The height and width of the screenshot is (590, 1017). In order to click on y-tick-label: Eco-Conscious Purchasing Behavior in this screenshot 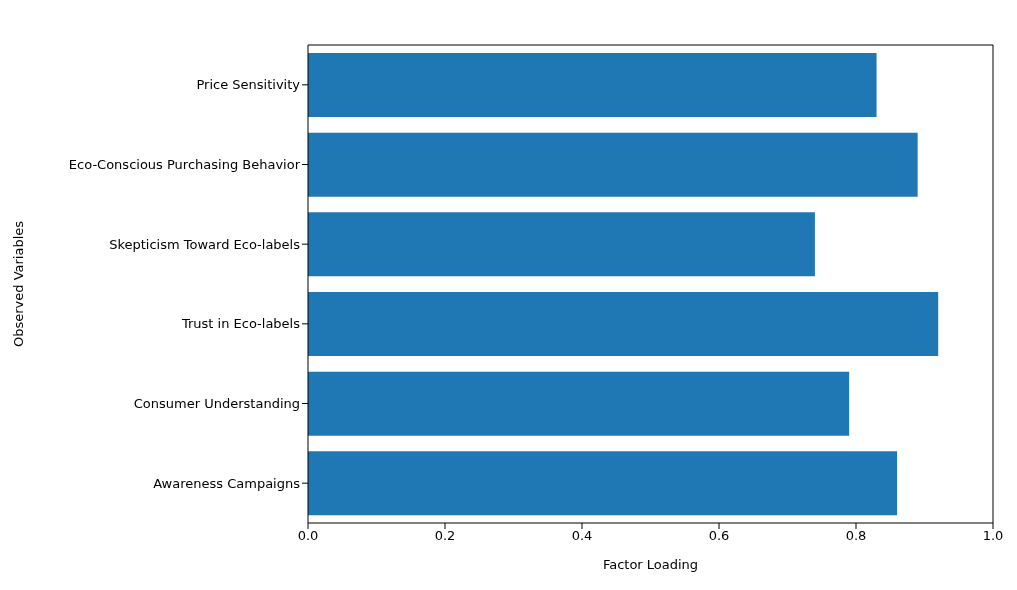, I will do `click(184, 165)`.